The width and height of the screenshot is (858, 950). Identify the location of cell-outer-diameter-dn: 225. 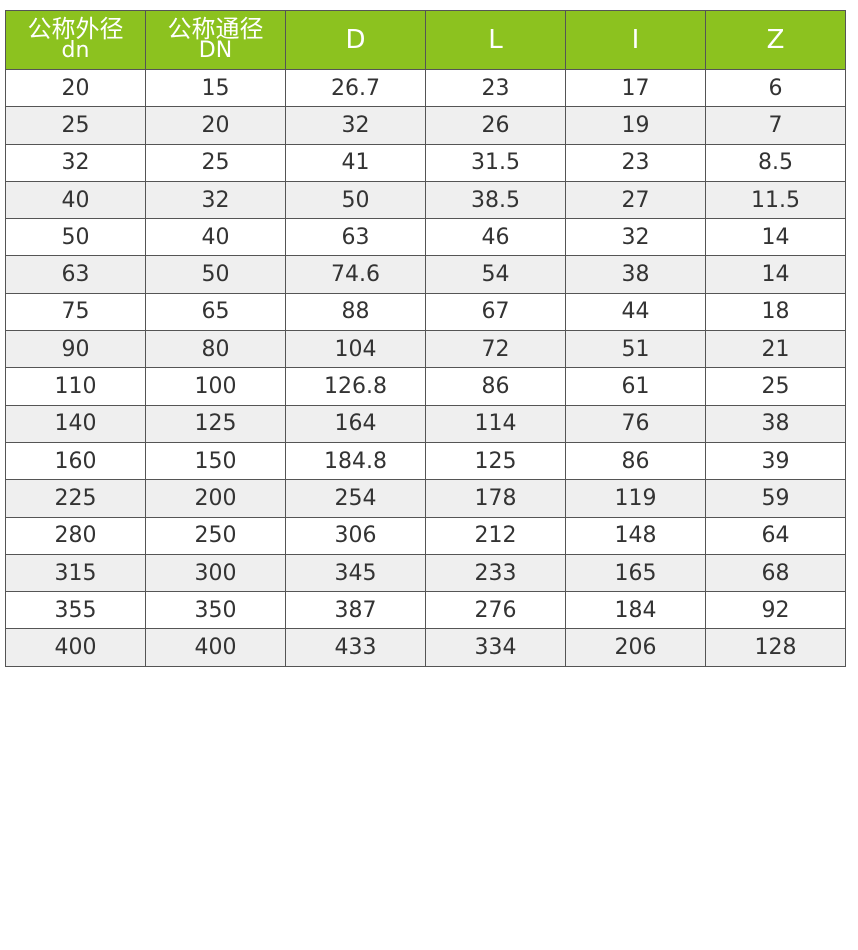
(75, 498).